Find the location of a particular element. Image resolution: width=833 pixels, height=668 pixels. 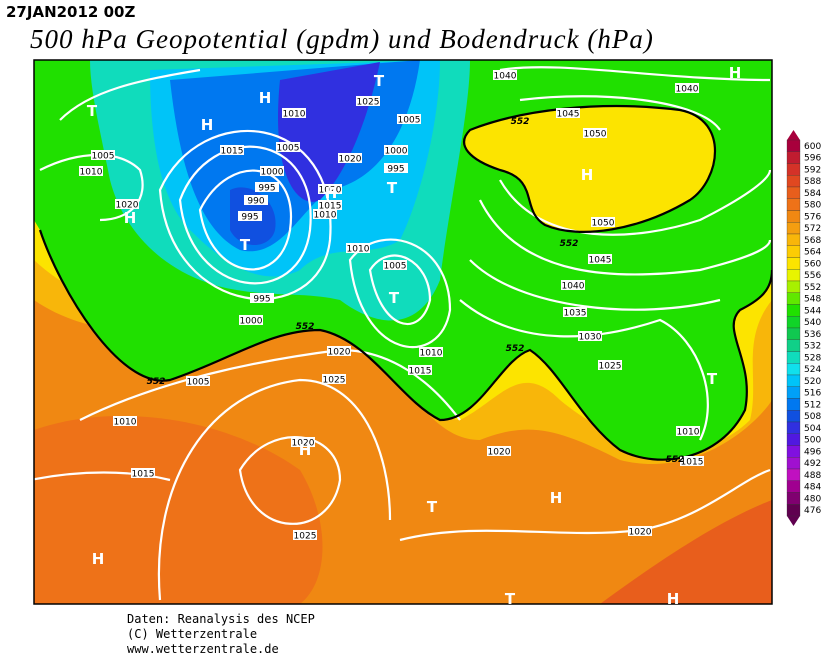

isobar-label: 995 is located at coordinates (395, 170).